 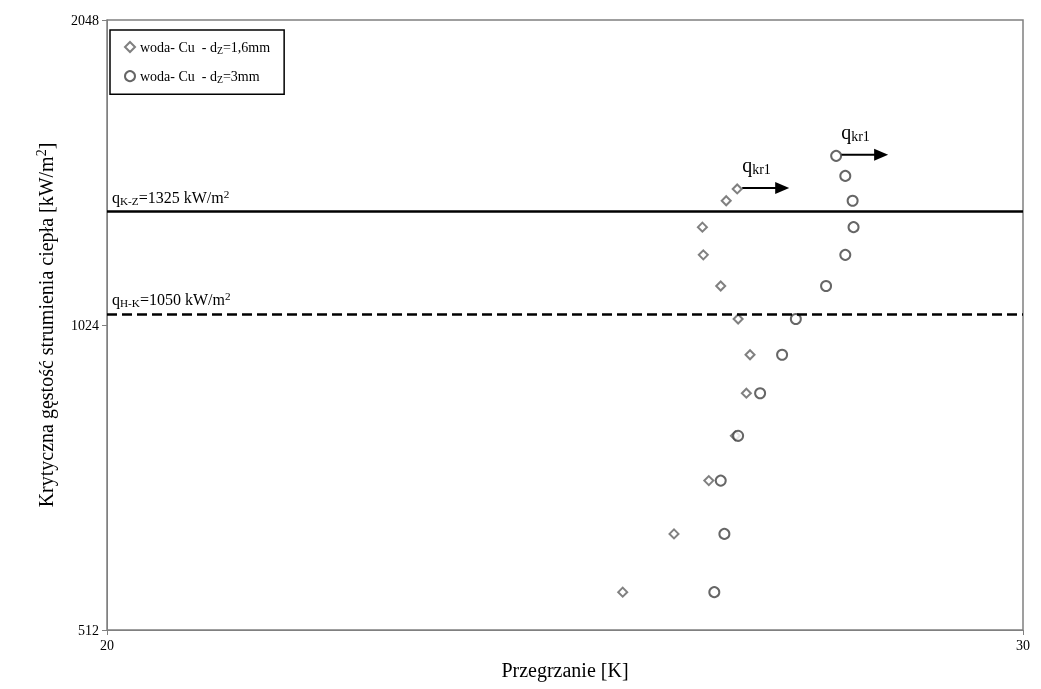 I want to click on y-tick-label: 2048, so click(x=85, y=20).